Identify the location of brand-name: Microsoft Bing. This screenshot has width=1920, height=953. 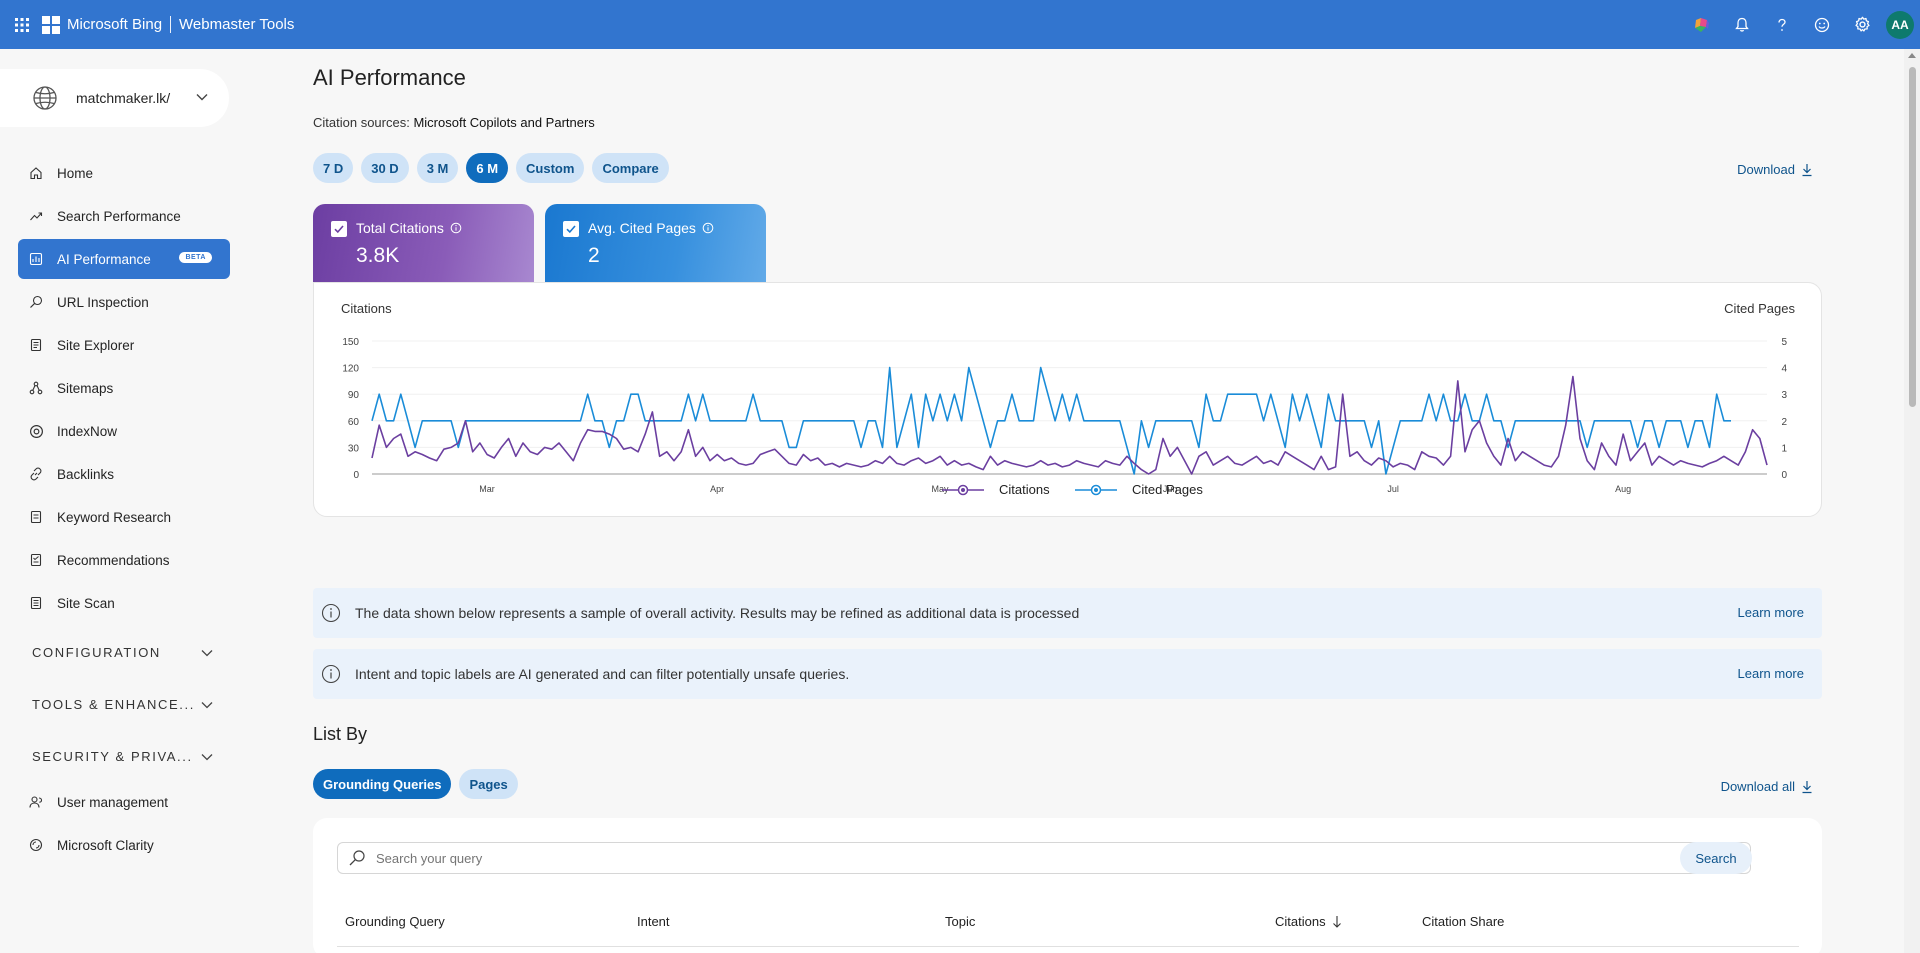
(115, 24).